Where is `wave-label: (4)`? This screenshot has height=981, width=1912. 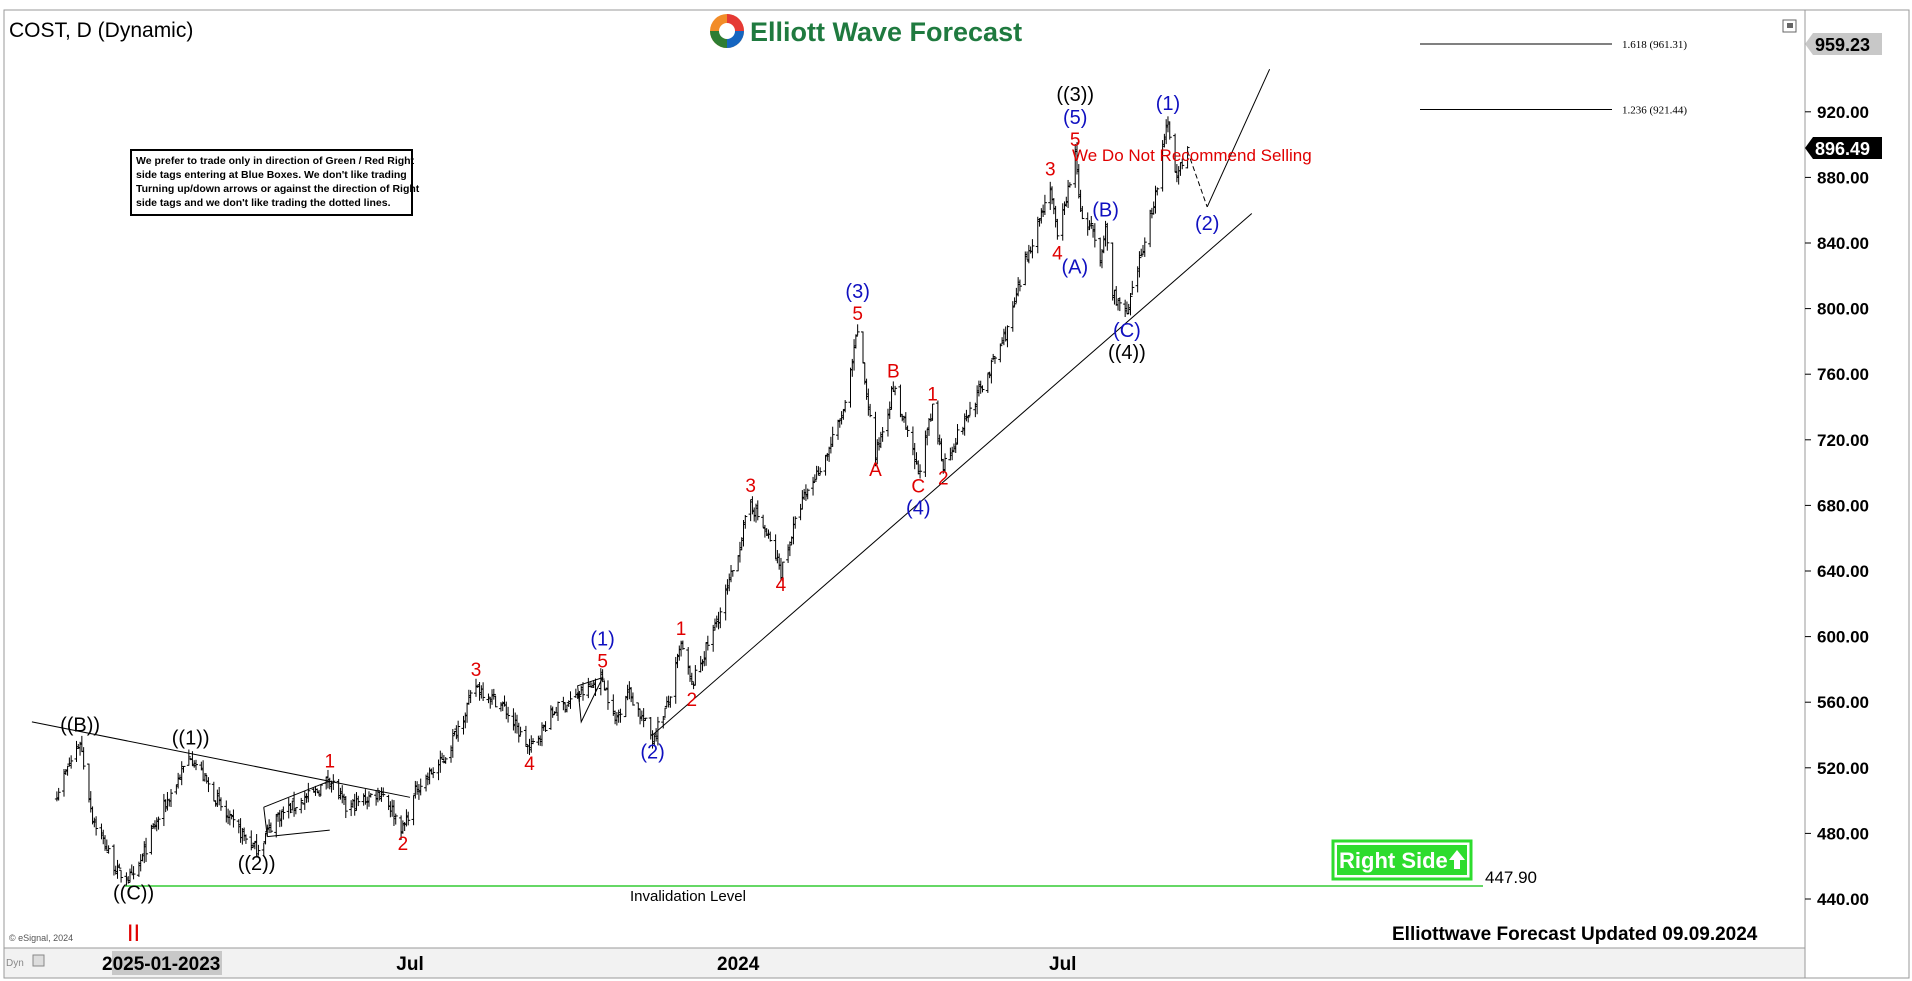
wave-label: (4) is located at coordinates (918, 509).